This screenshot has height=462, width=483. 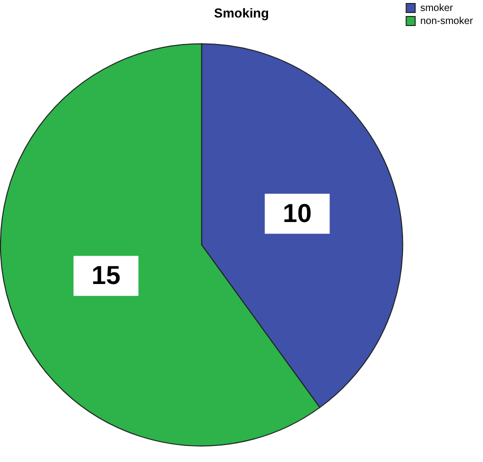 I want to click on chart-title: Smoking, so click(x=241, y=12).